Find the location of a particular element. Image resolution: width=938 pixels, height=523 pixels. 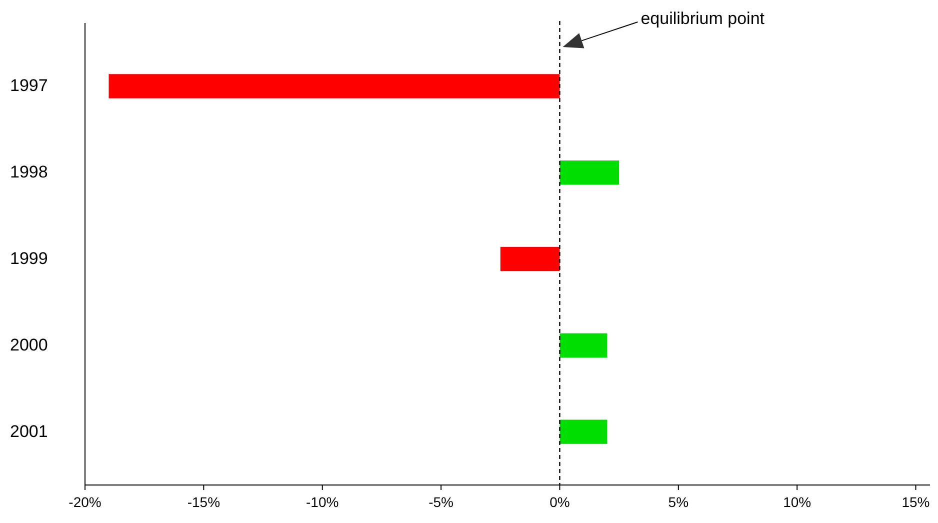

y-tick-label: 2001 is located at coordinates (29, 431).